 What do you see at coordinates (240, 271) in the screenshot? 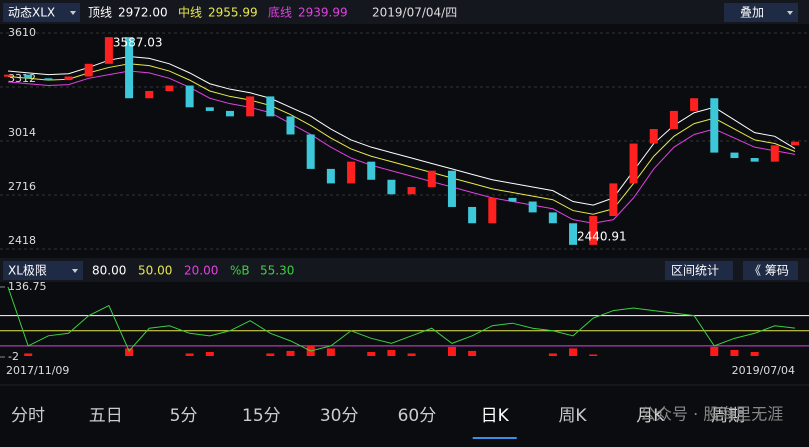
I see `series-name: %B` at bounding box center [240, 271].